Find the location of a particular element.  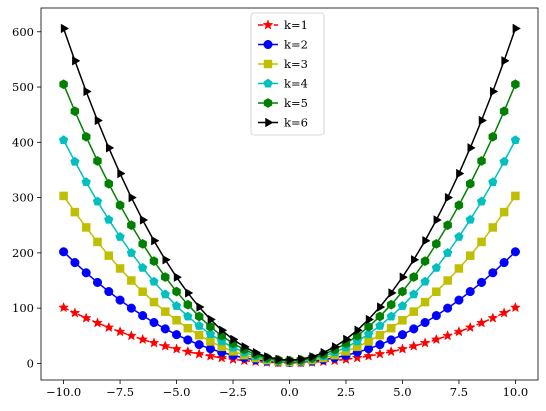

x-tick-label: 7.5 is located at coordinates (459, 392).